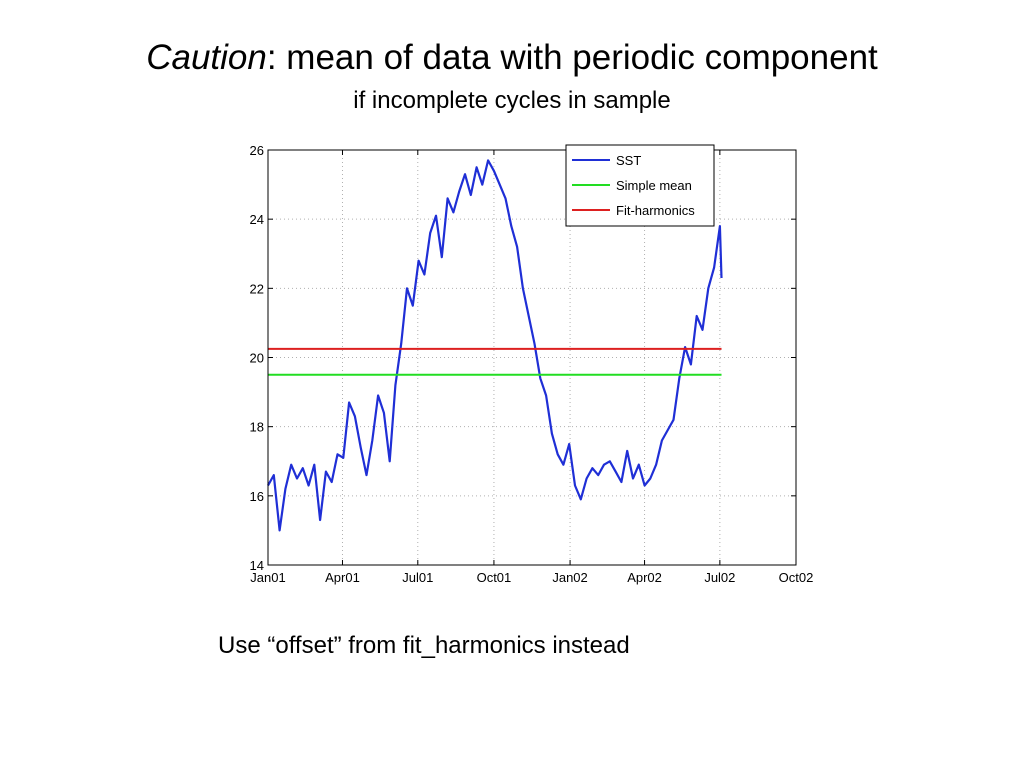 The image size is (1024, 768). I want to click on x-tick-label: Jan02, so click(569, 577).